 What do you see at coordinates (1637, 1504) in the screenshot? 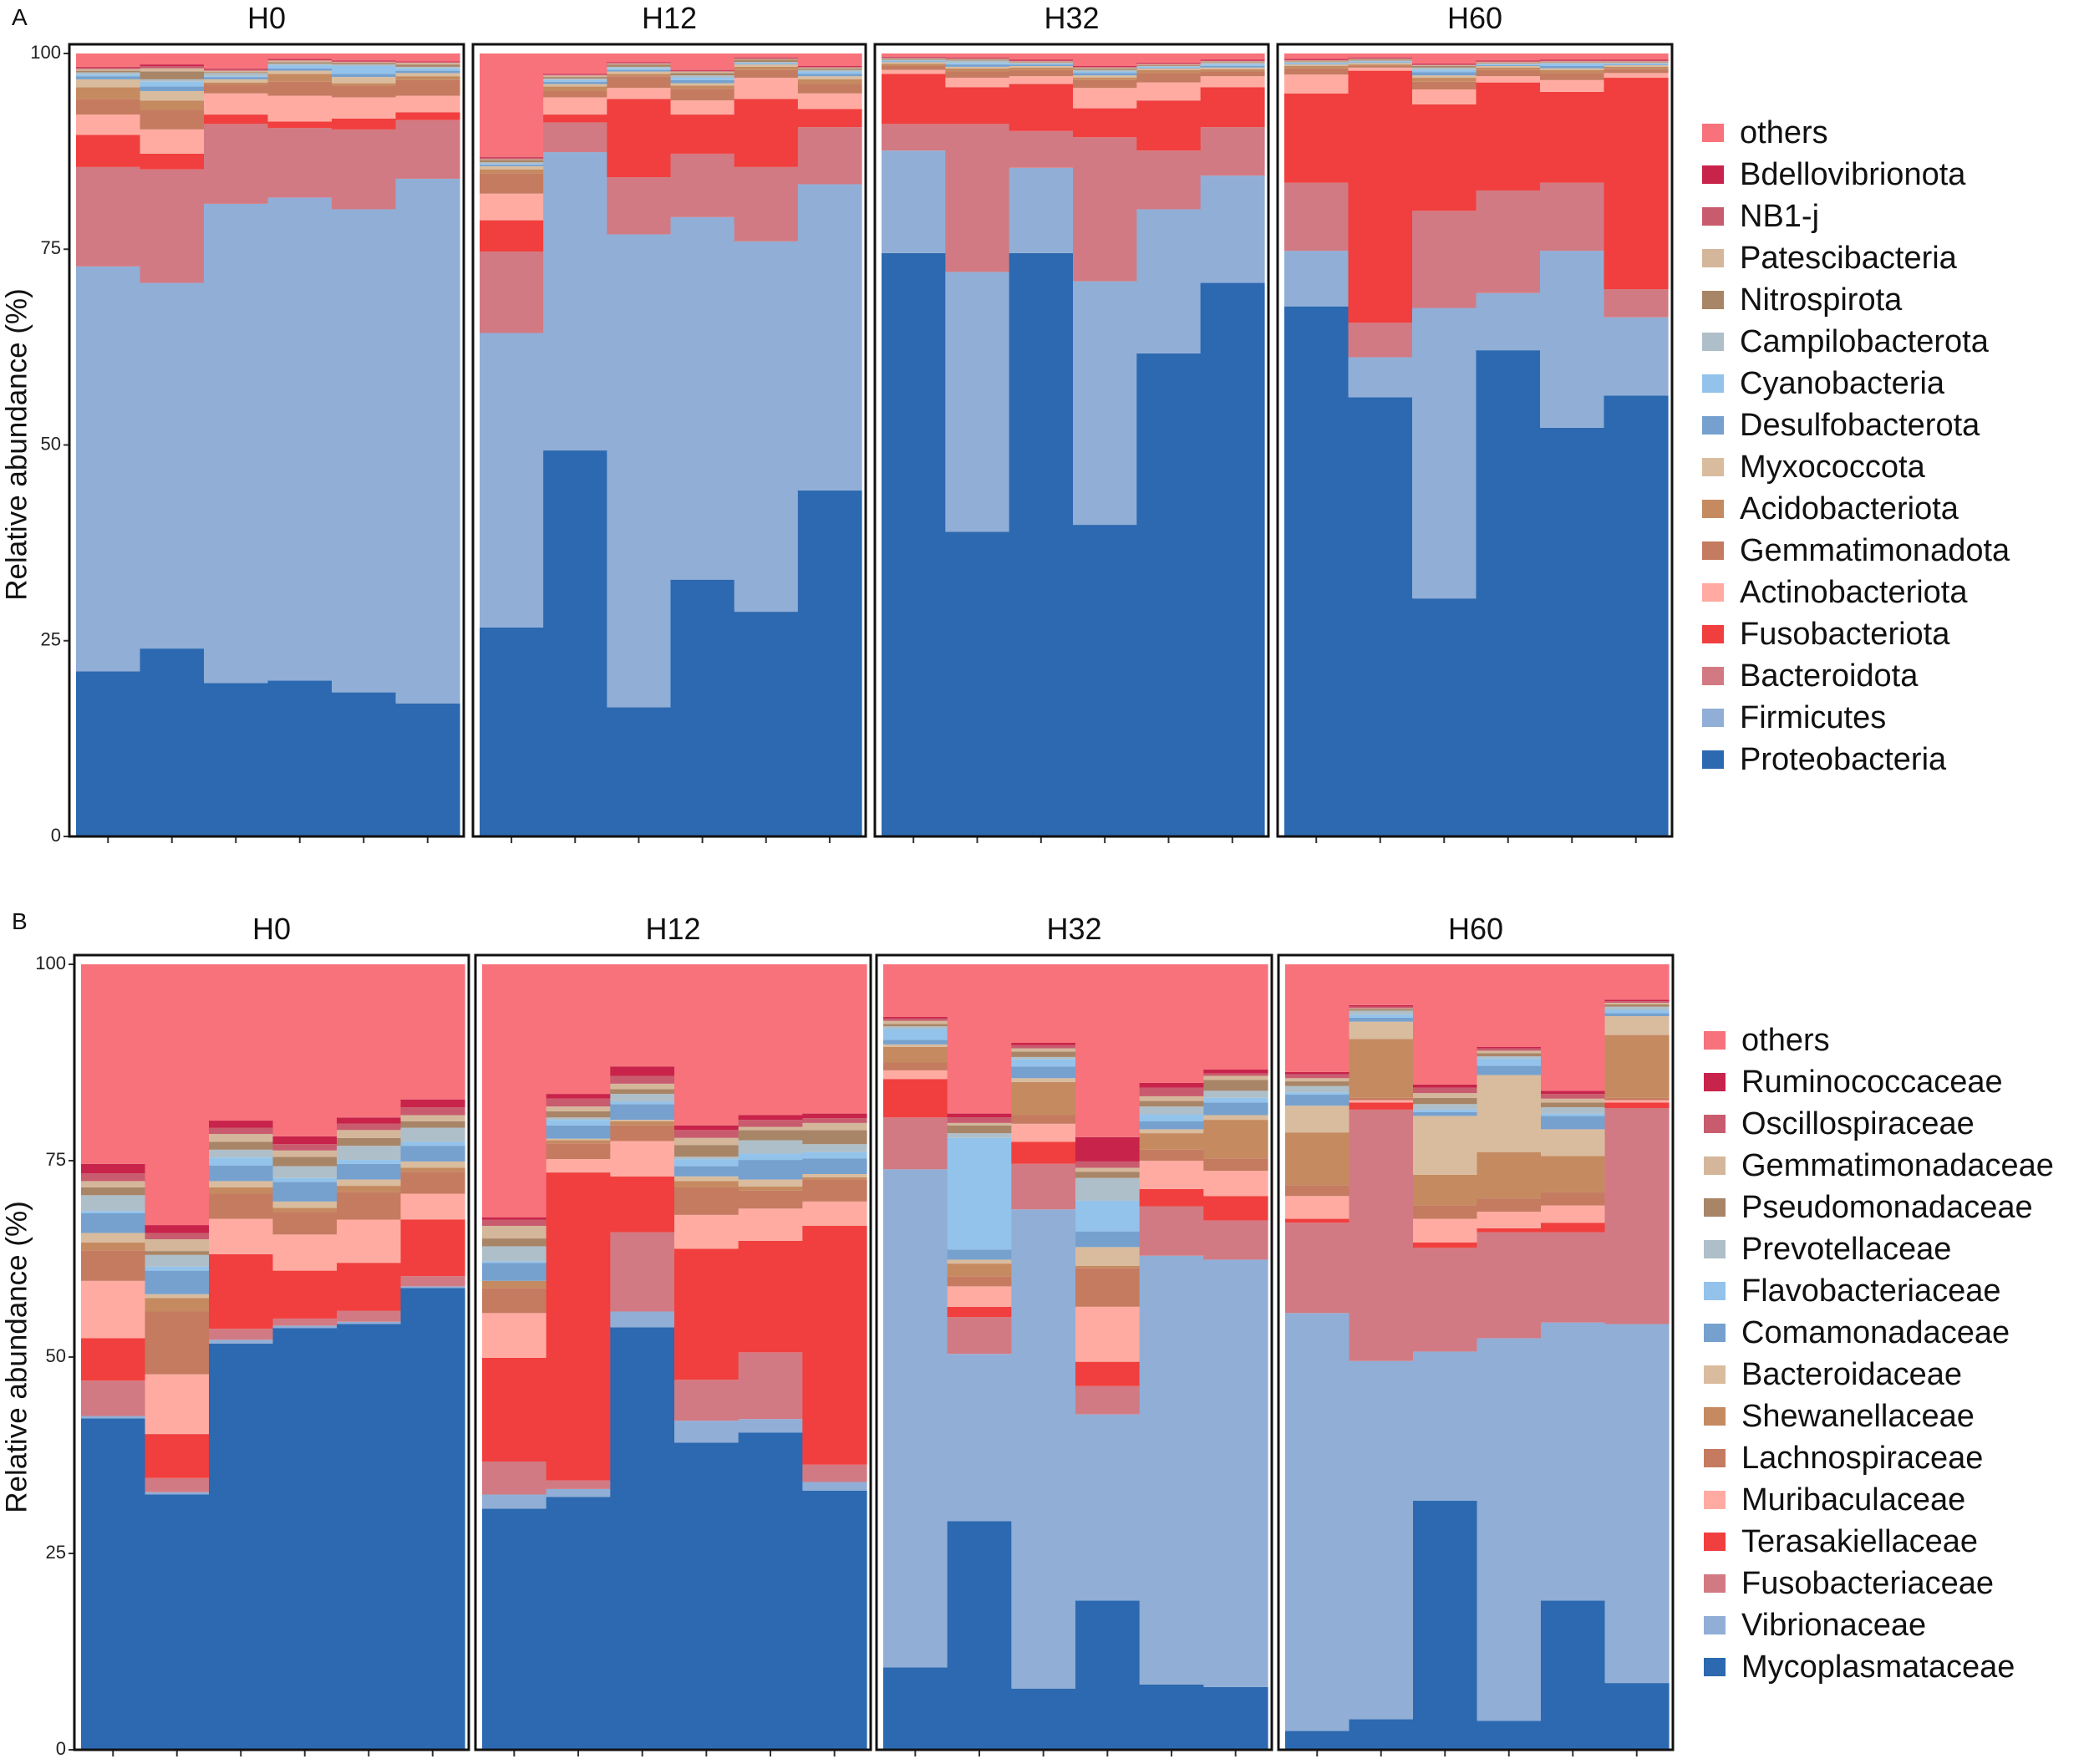
I see `bar-segment-vibrionaceae` at bounding box center [1637, 1504].